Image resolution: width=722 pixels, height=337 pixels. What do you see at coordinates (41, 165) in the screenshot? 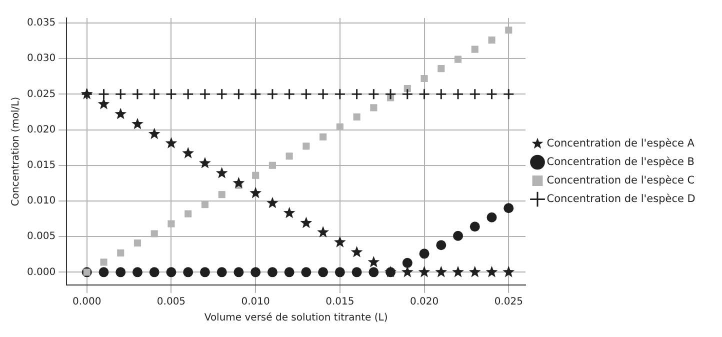
I see `y-tick-label: 0.015` at bounding box center [41, 165].